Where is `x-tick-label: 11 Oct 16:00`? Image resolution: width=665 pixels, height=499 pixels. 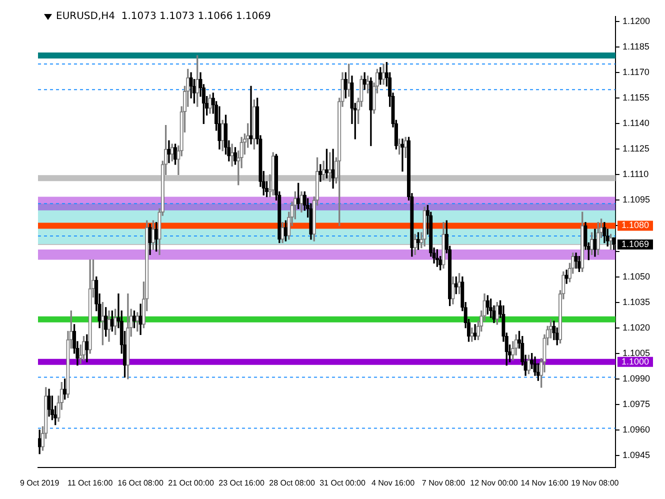 x-tick-label: 11 Oct 16:00 is located at coordinates (90, 483).